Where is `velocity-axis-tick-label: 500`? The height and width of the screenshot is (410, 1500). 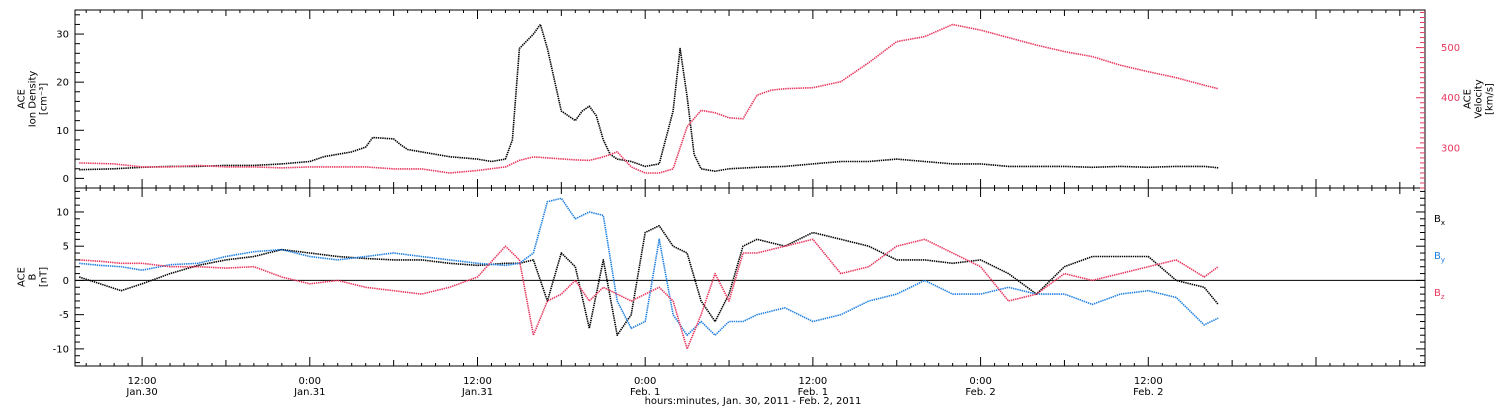
velocity-axis-tick-label: 500 is located at coordinates (1450, 48).